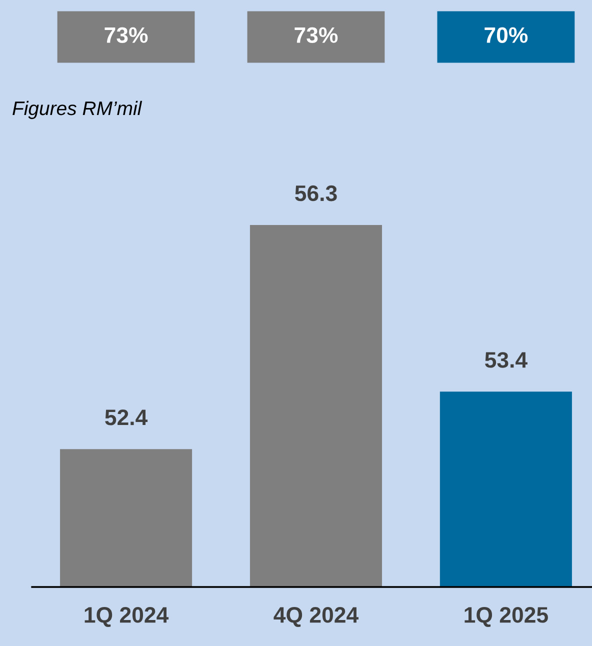 The image size is (592, 646). What do you see at coordinates (77, 110) in the screenshot?
I see `chart-subtitle: Figures RM’mil` at bounding box center [77, 110].